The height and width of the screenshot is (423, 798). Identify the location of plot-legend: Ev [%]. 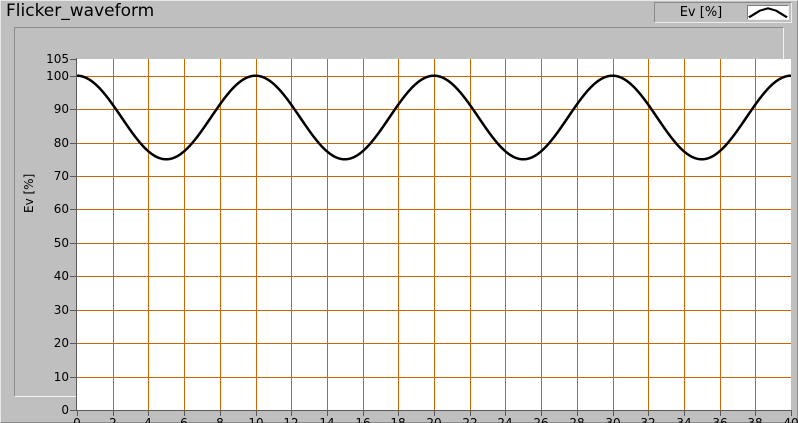
(723, 12).